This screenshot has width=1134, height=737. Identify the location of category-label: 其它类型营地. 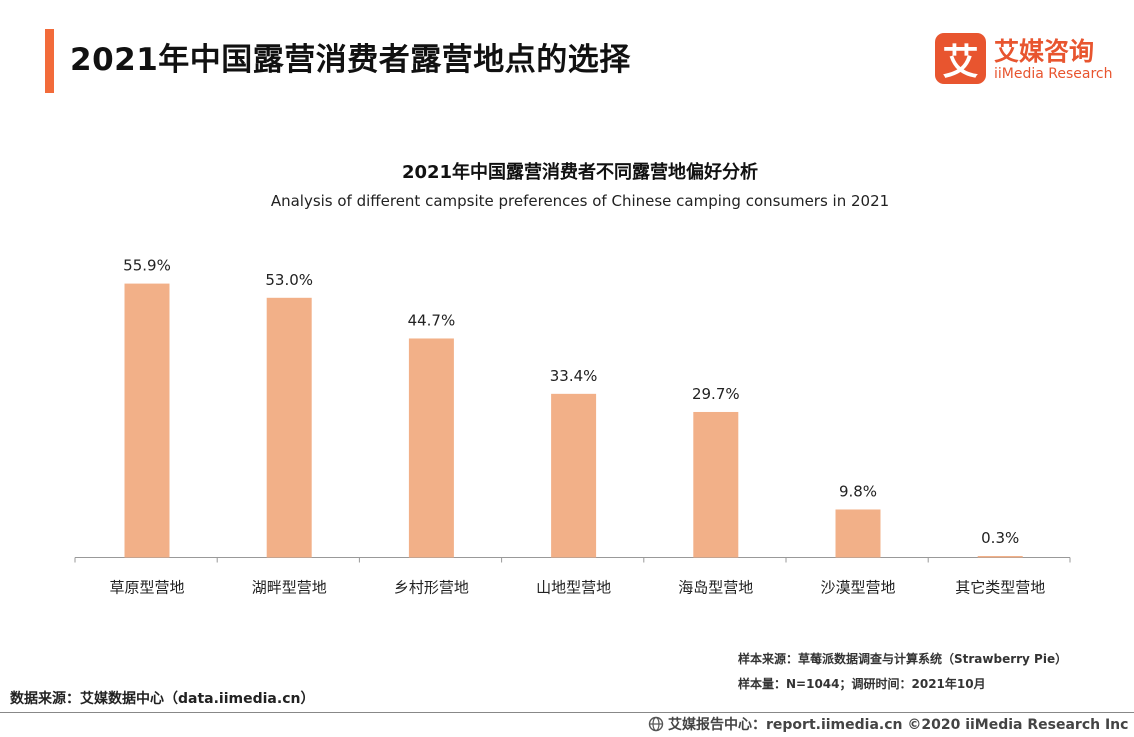
(1000, 588).